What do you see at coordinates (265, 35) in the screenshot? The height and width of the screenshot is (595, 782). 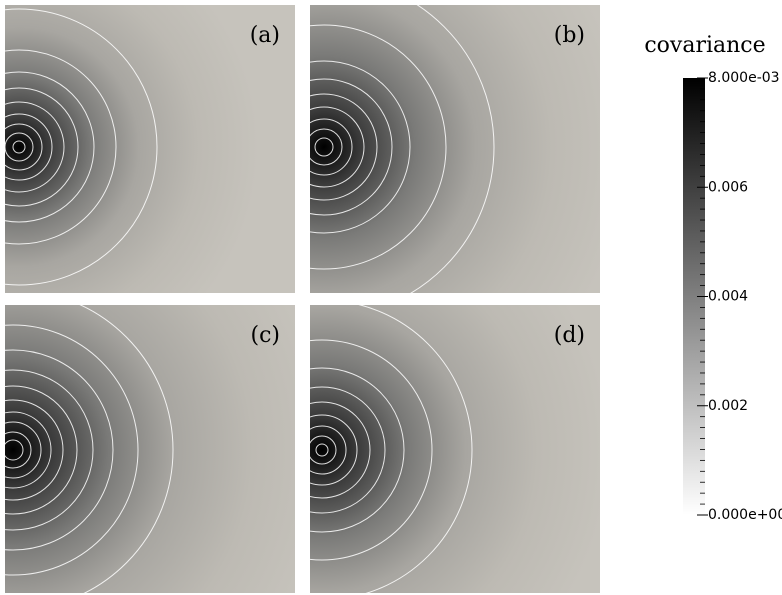 I see `panel-label: (a)` at bounding box center [265, 35].